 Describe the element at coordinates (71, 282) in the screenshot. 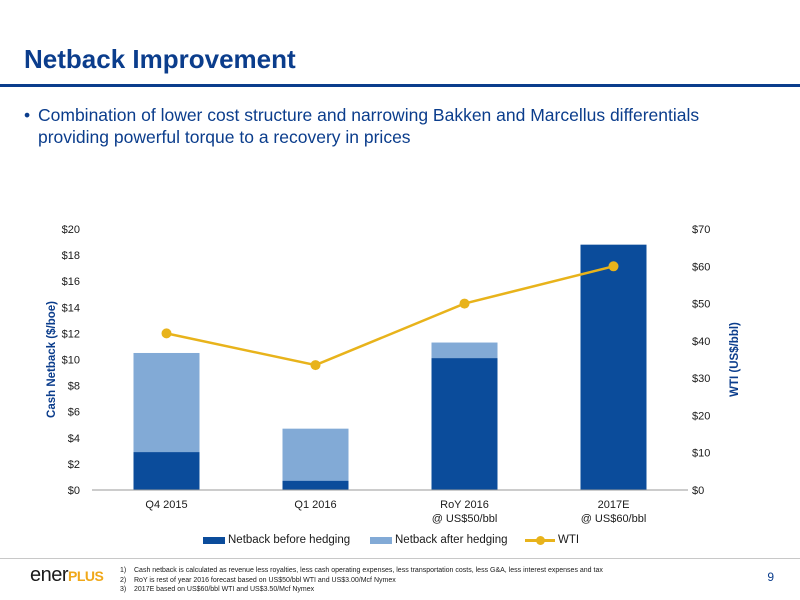

I see `y-tick-label-left: $16` at that location.